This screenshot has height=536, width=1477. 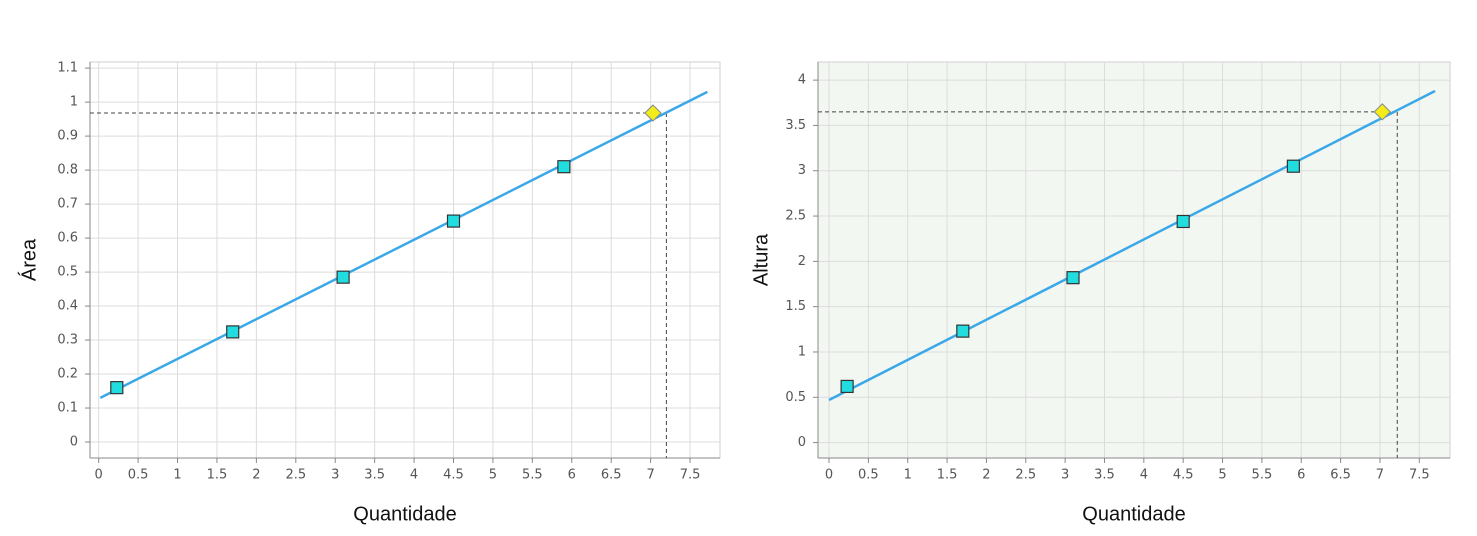 I want to click on y-tick-label: 3, so click(x=802, y=170).